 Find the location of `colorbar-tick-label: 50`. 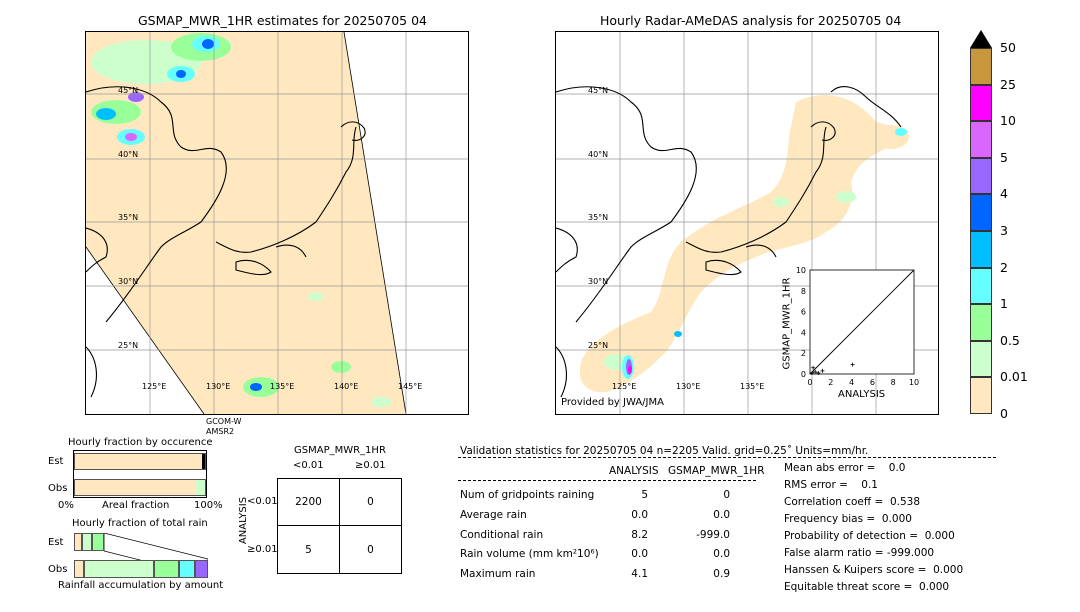

colorbar-tick-label: 50 is located at coordinates (1008, 47).